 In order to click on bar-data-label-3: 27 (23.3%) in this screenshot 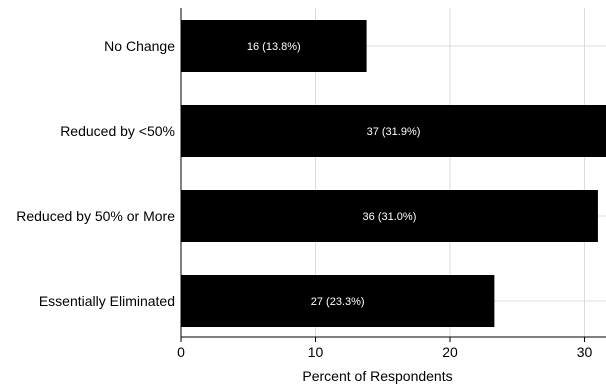, I will do `click(338, 302)`.